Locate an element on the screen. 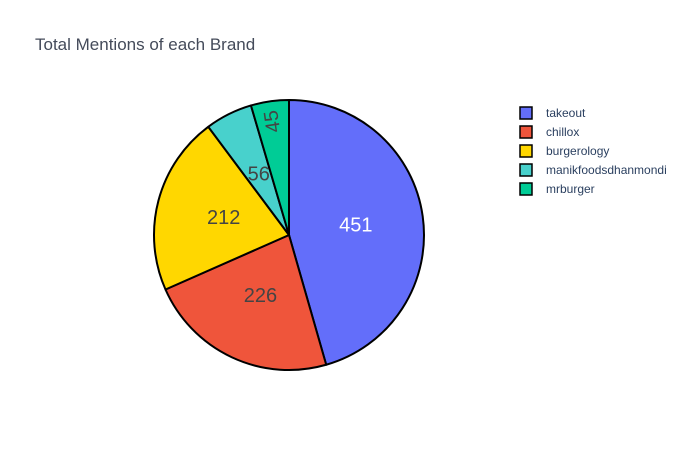 The width and height of the screenshot is (700, 450). pie-slice-burgerology is located at coordinates (221, 208).